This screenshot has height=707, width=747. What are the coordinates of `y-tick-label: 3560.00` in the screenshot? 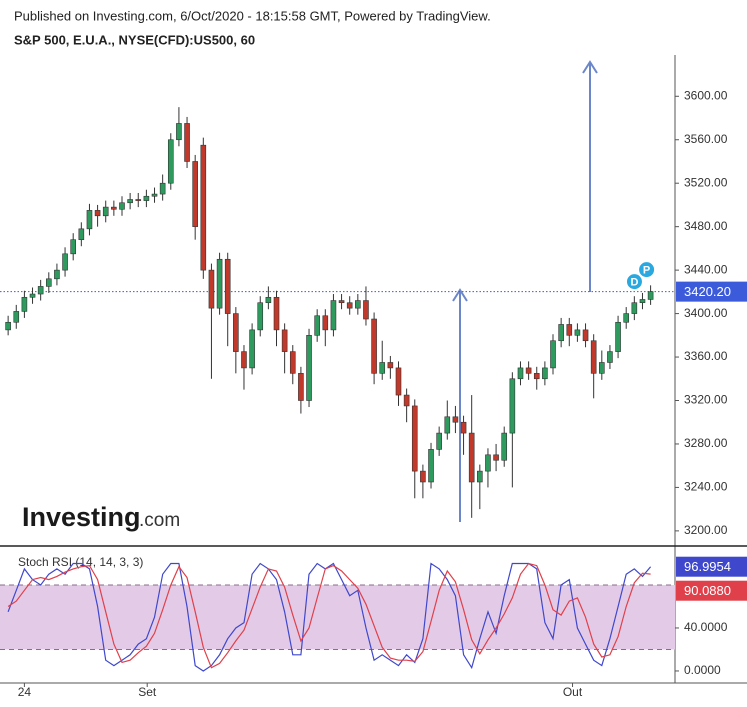 It's located at (706, 139).